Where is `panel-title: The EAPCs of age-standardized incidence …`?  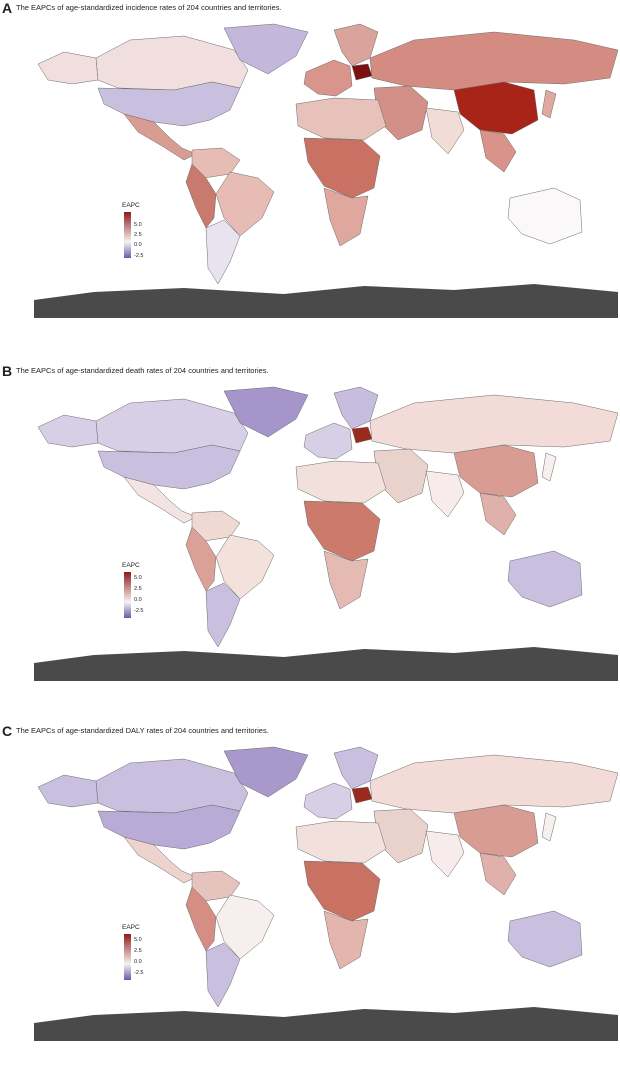
panel-title: The EAPCs of age-standardized incidence … is located at coordinates (149, 7).